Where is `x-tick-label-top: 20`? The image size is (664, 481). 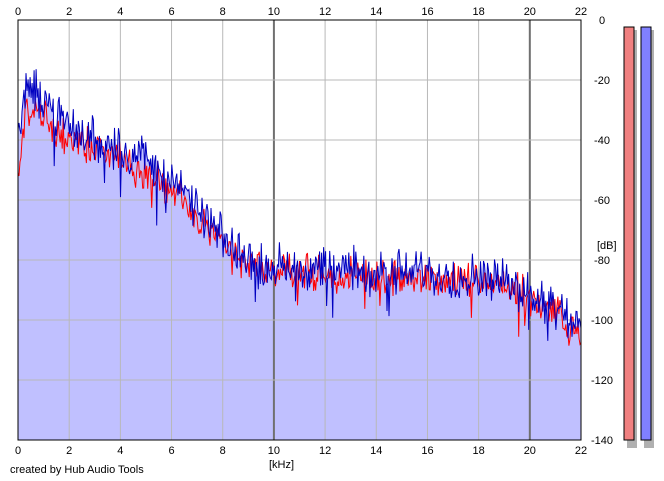 x-tick-label-top: 20 is located at coordinates (530, 12).